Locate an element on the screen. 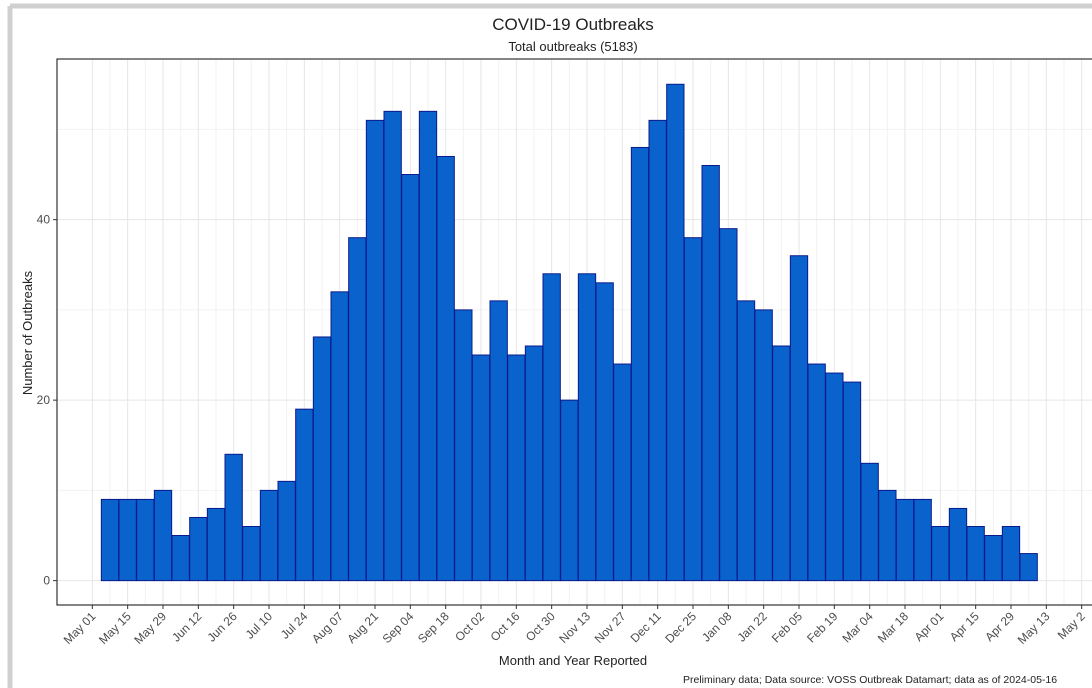 Image resolution: width=1092 pixels, height=688 pixels. x-tick-label: May 01 is located at coordinates (80, 628).